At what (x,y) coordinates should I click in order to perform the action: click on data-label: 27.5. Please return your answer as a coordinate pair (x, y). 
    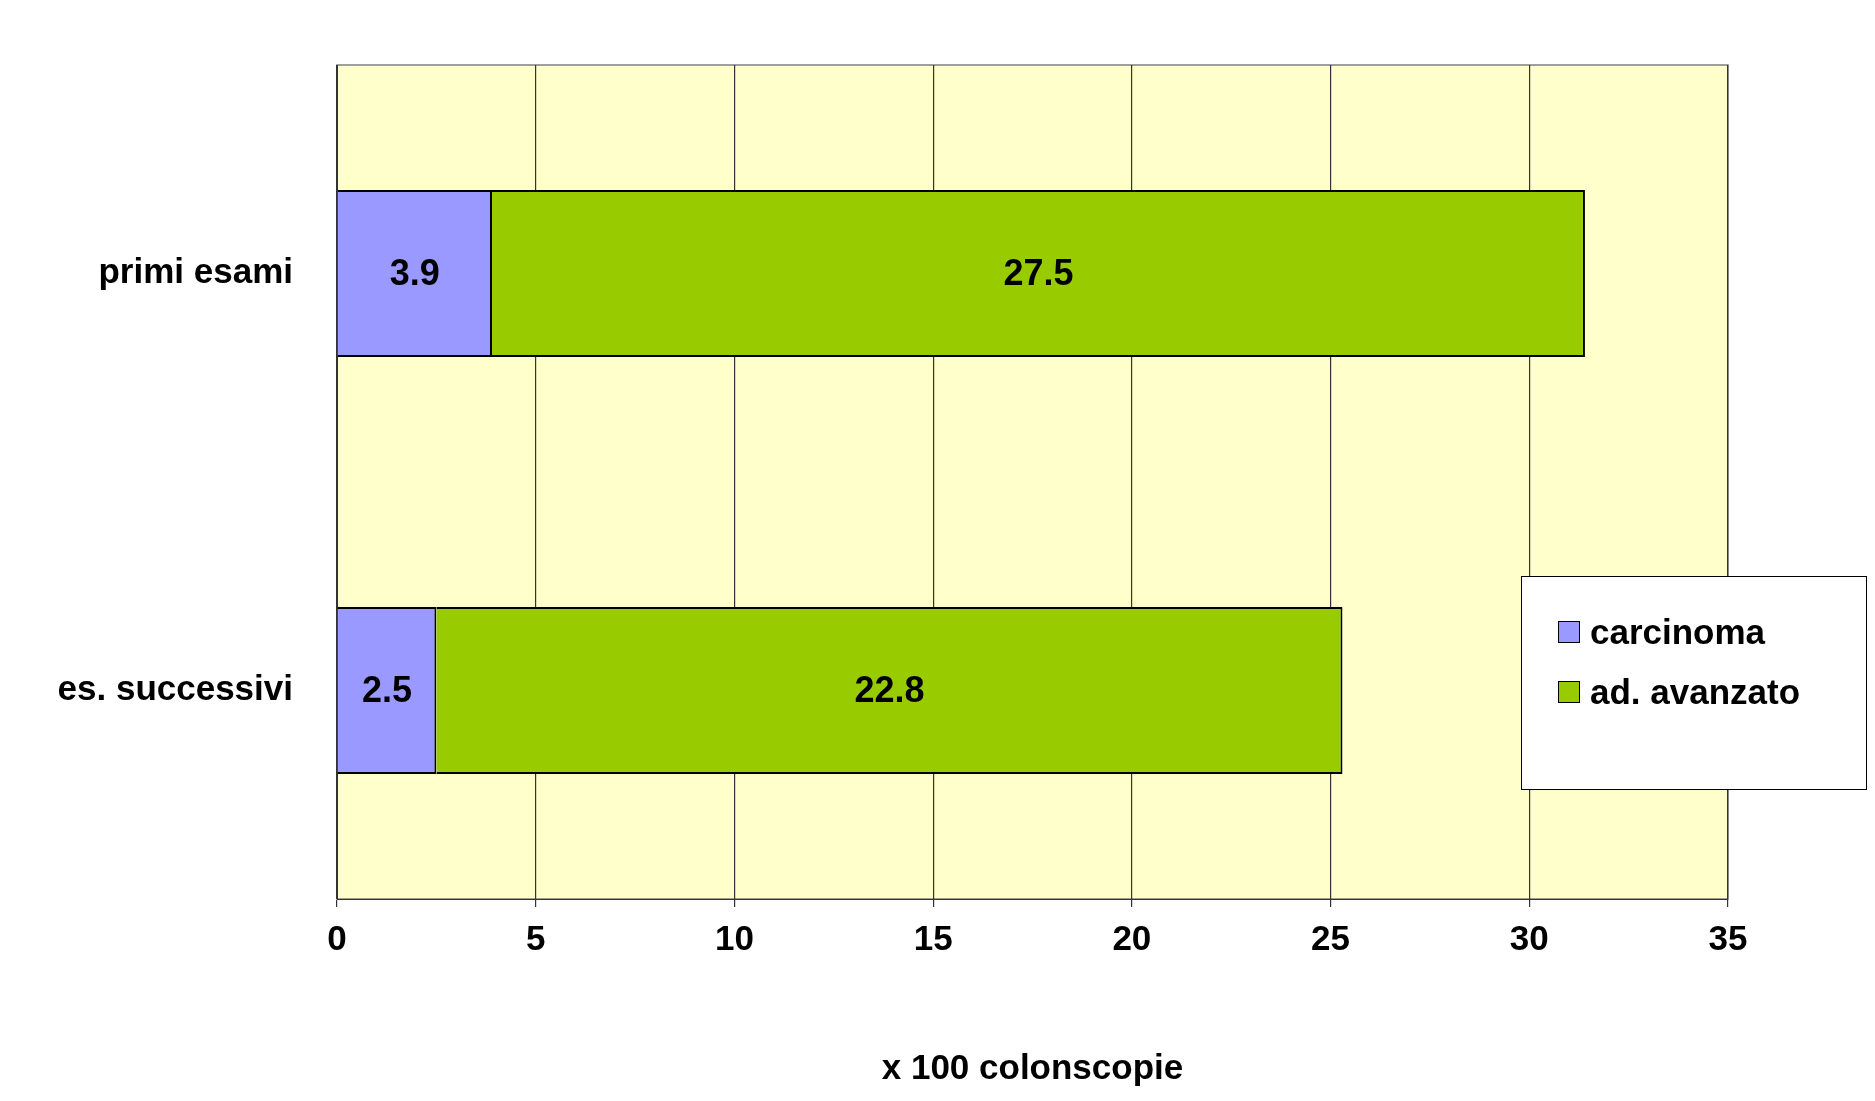
    Looking at the image, I should click on (1038, 273).